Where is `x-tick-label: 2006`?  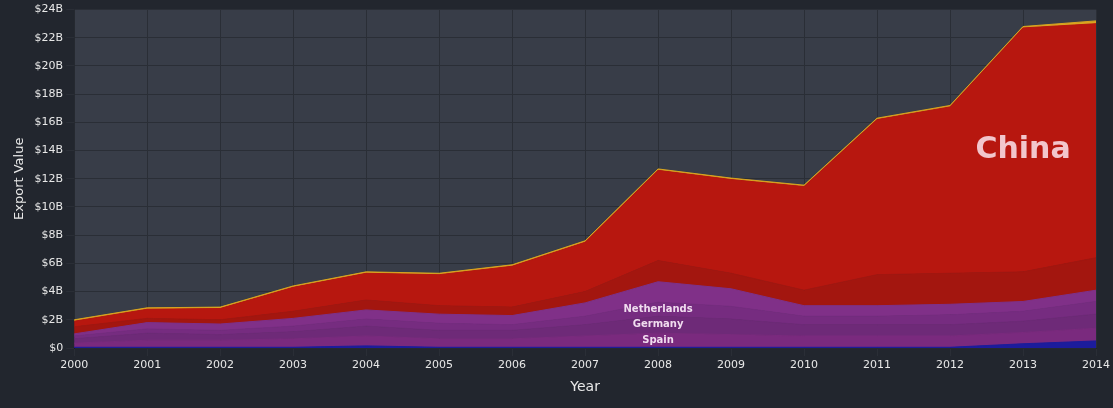 x-tick-label: 2006 is located at coordinates (512, 365).